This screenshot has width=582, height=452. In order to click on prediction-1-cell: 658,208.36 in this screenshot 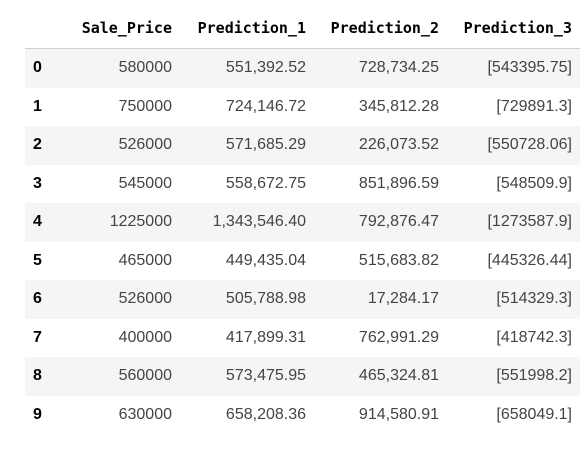, I will do `click(265, 414)`.